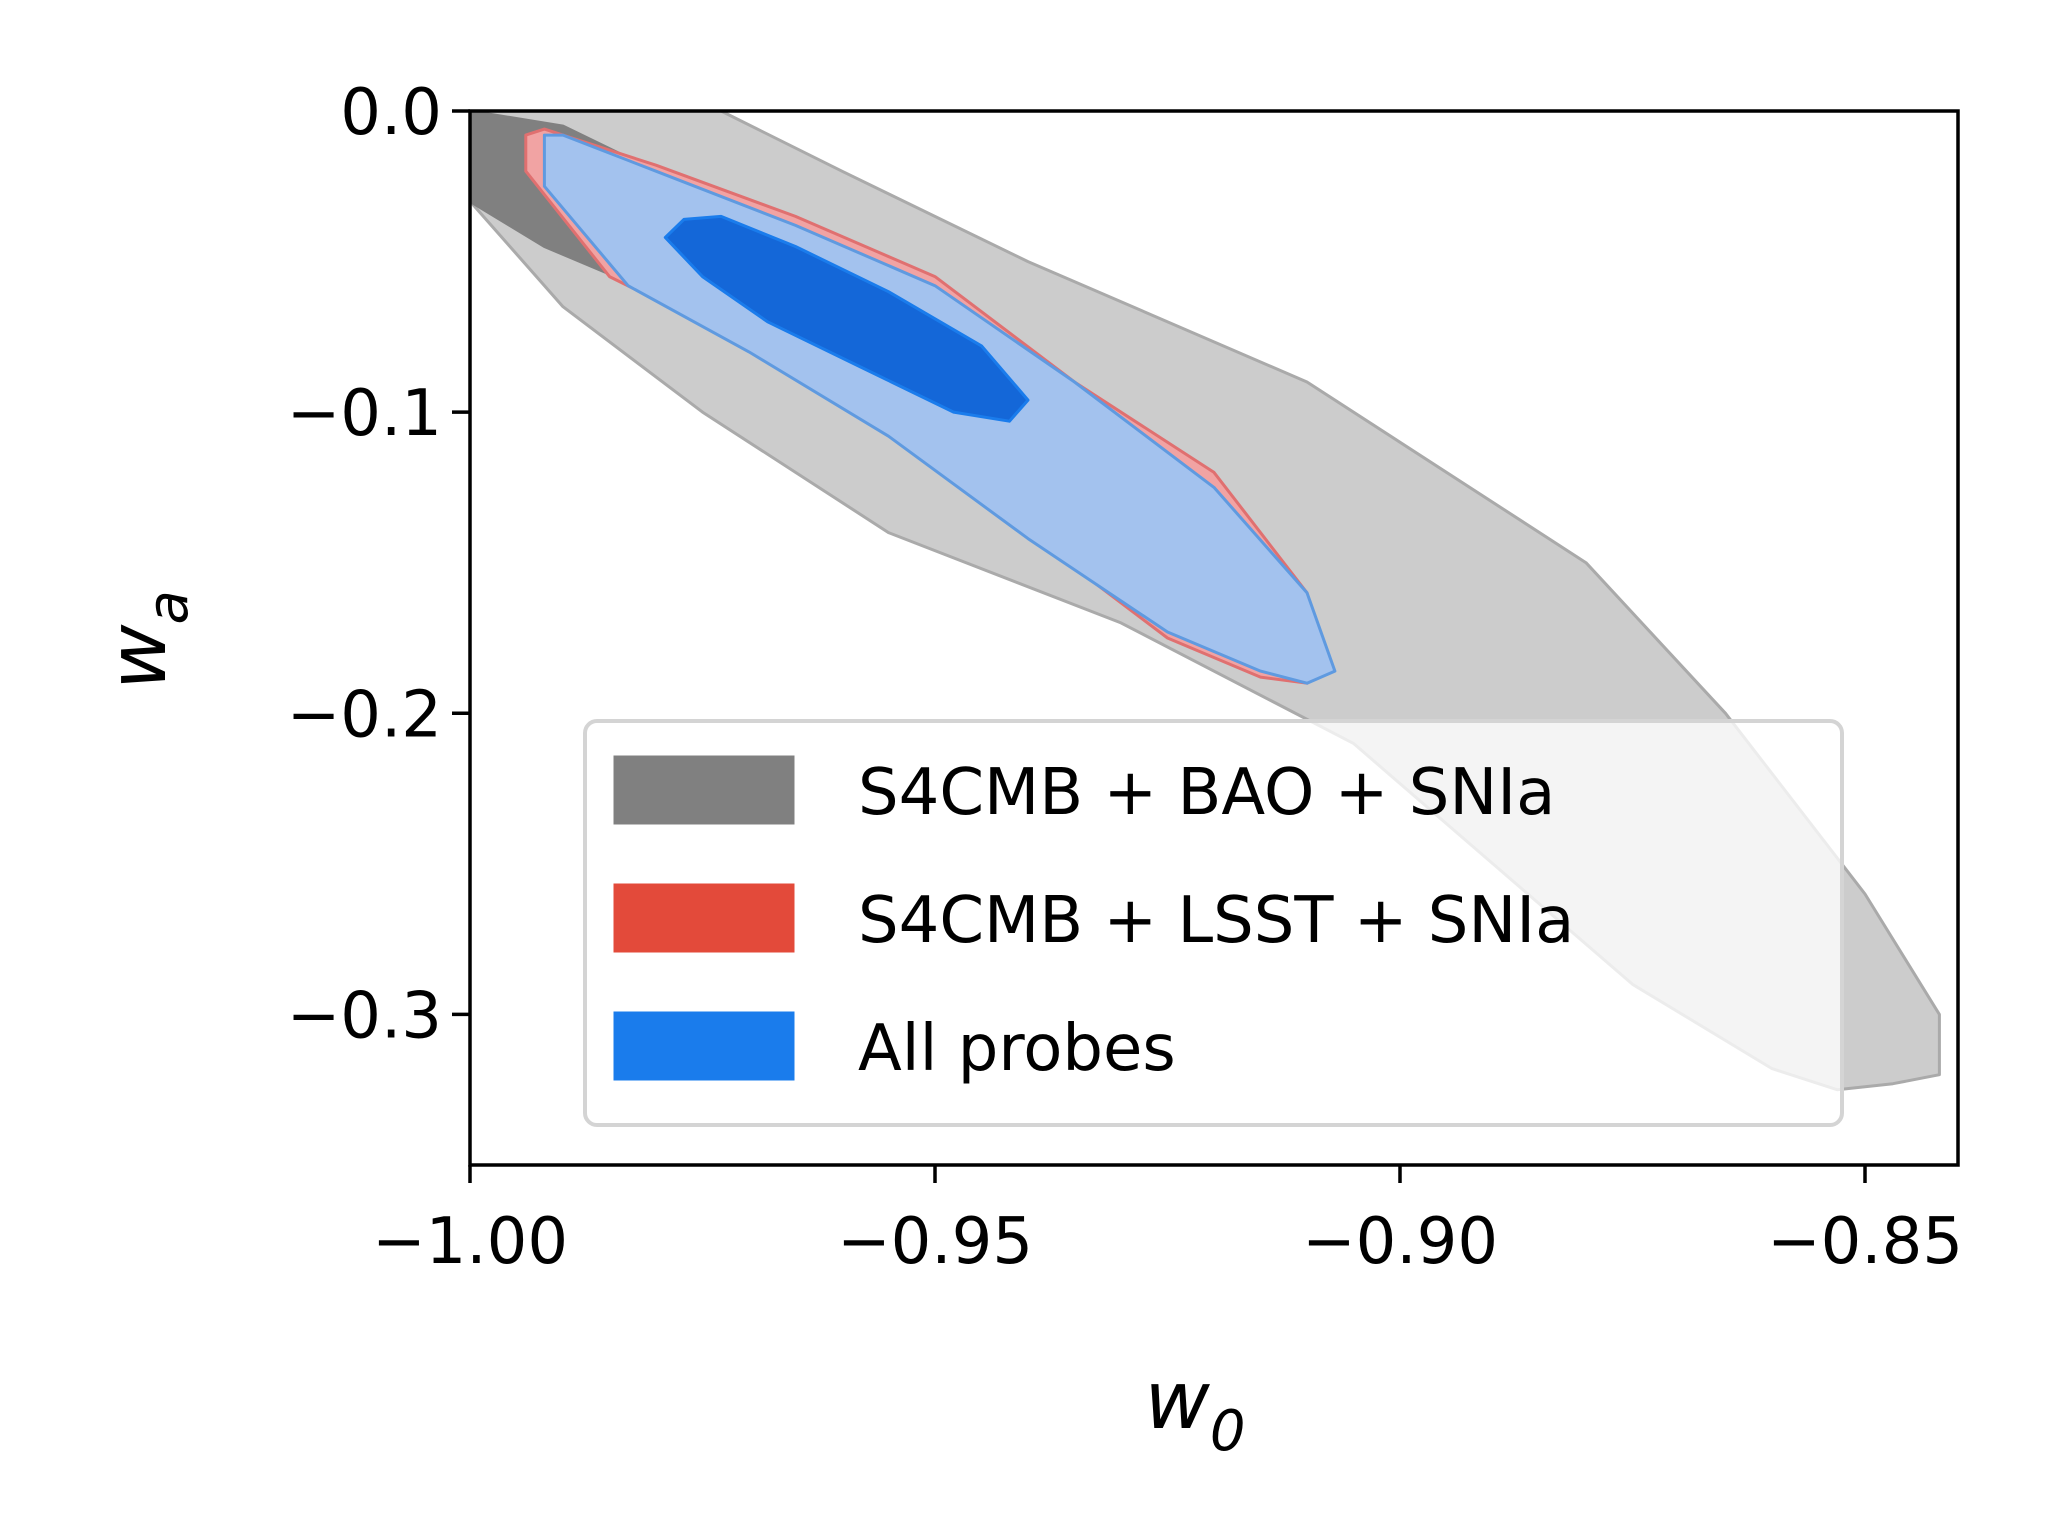 Image resolution: width=2050 pixels, height=1537 pixels. What do you see at coordinates (146, 640) in the screenshot?
I see `y-axis-label: wa` at bounding box center [146, 640].